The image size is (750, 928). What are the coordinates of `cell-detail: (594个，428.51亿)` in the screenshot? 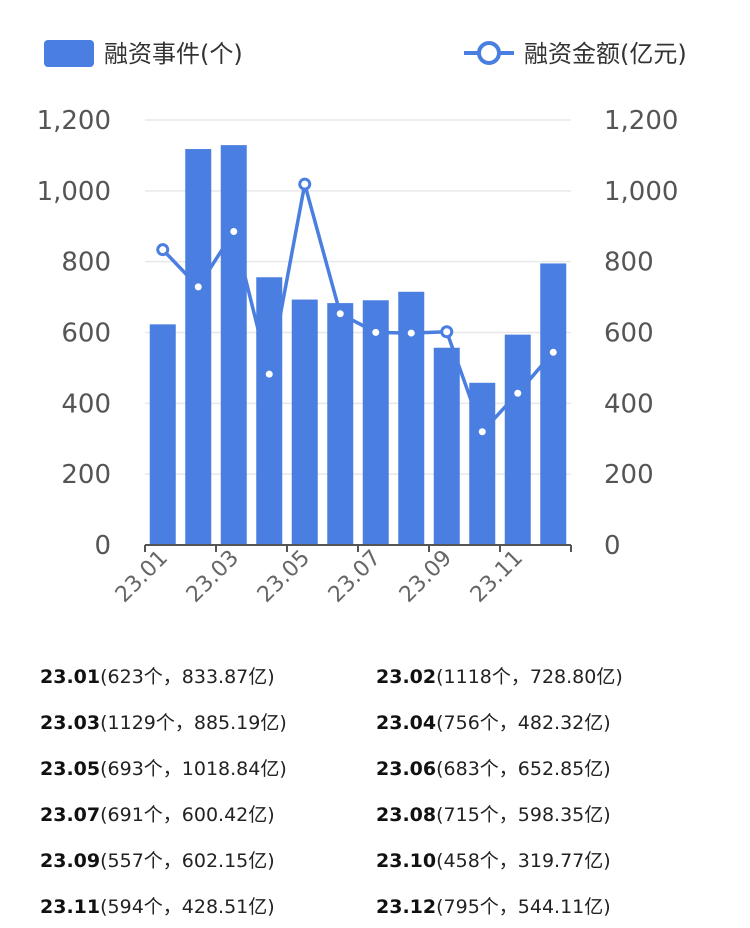 It's located at (187, 906).